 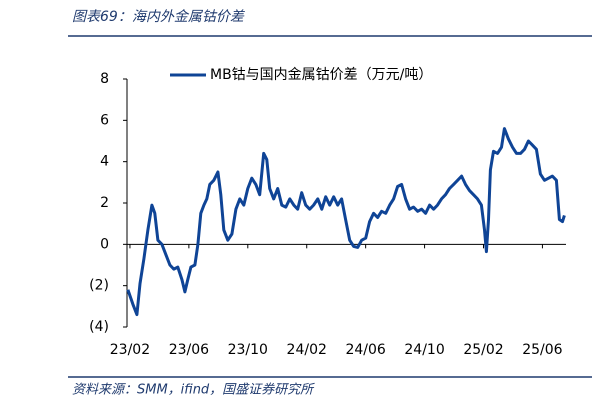 What do you see at coordinates (365, 350) in the screenshot?
I see `x-tick-label: 24/06` at bounding box center [365, 350].